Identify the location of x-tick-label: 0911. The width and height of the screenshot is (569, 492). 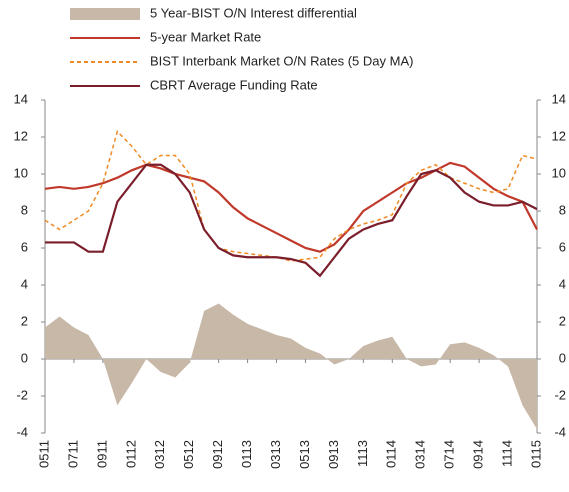
(101, 454).